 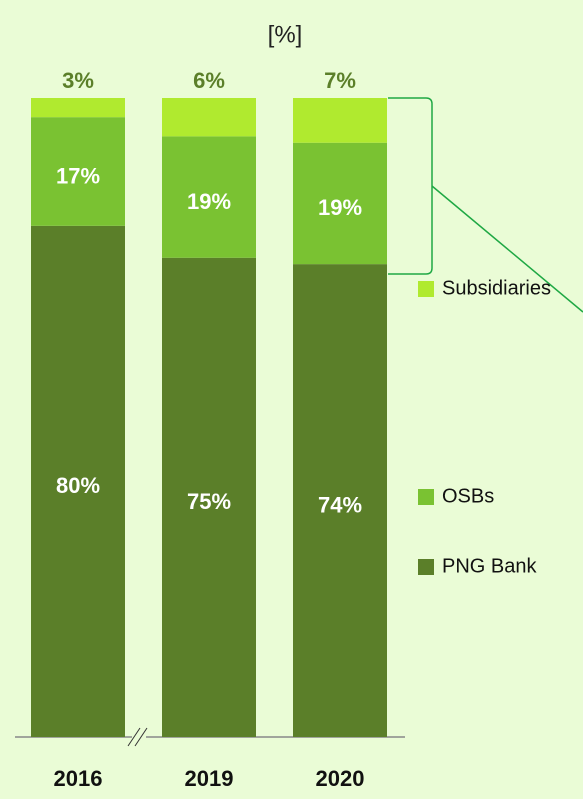 I want to click on data-label: 80%, so click(x=78, y=485).